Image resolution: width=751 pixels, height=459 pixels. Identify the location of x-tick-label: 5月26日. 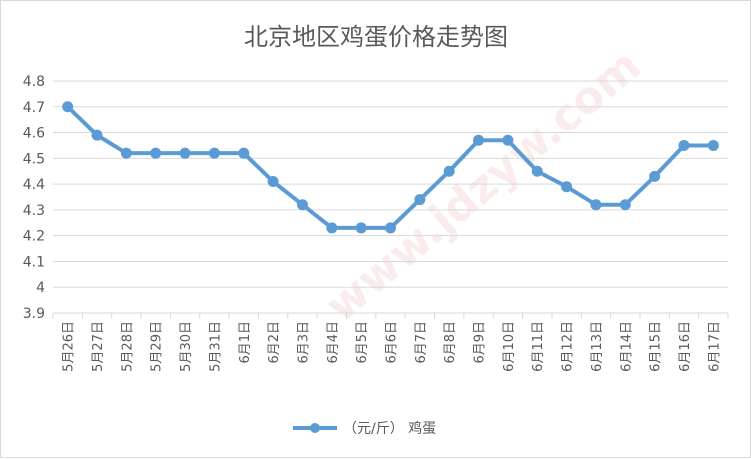
(69, 346).